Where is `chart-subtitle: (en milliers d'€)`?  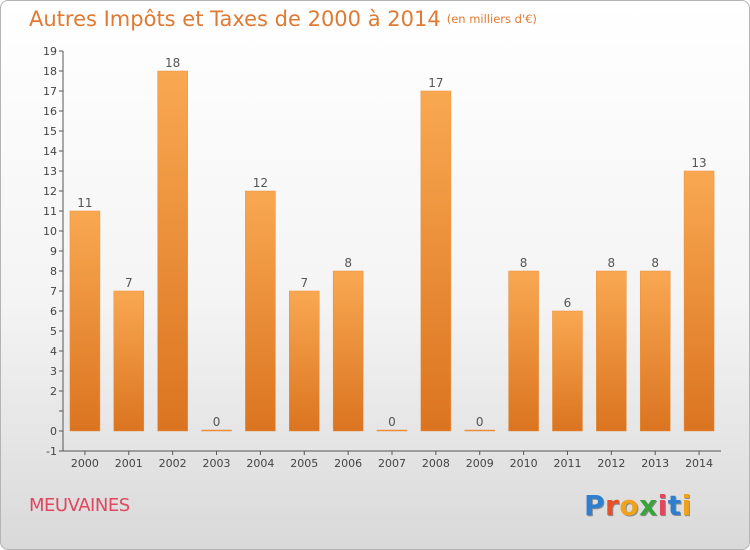 chart-subtitle: (en milliers d'€) is located at coordinates (491, 19).